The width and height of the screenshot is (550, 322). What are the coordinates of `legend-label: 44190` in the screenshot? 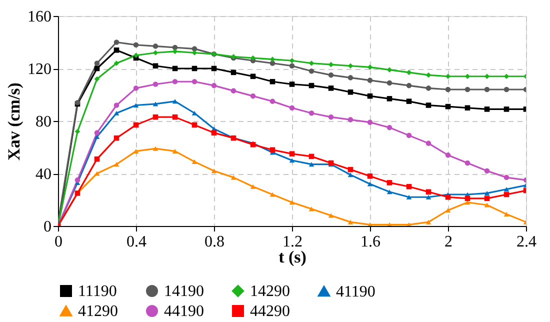 It's located at (184, 311).